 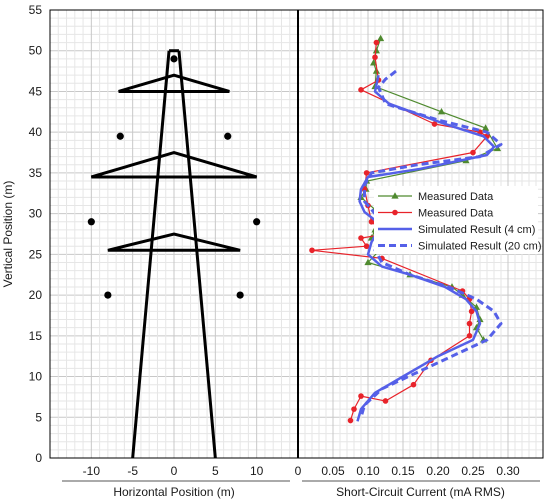 What do you see at coordinates (438, 471) in the screenshot?
I see `right-x-tick-label: 0.20` at bounding box center [438, 471].